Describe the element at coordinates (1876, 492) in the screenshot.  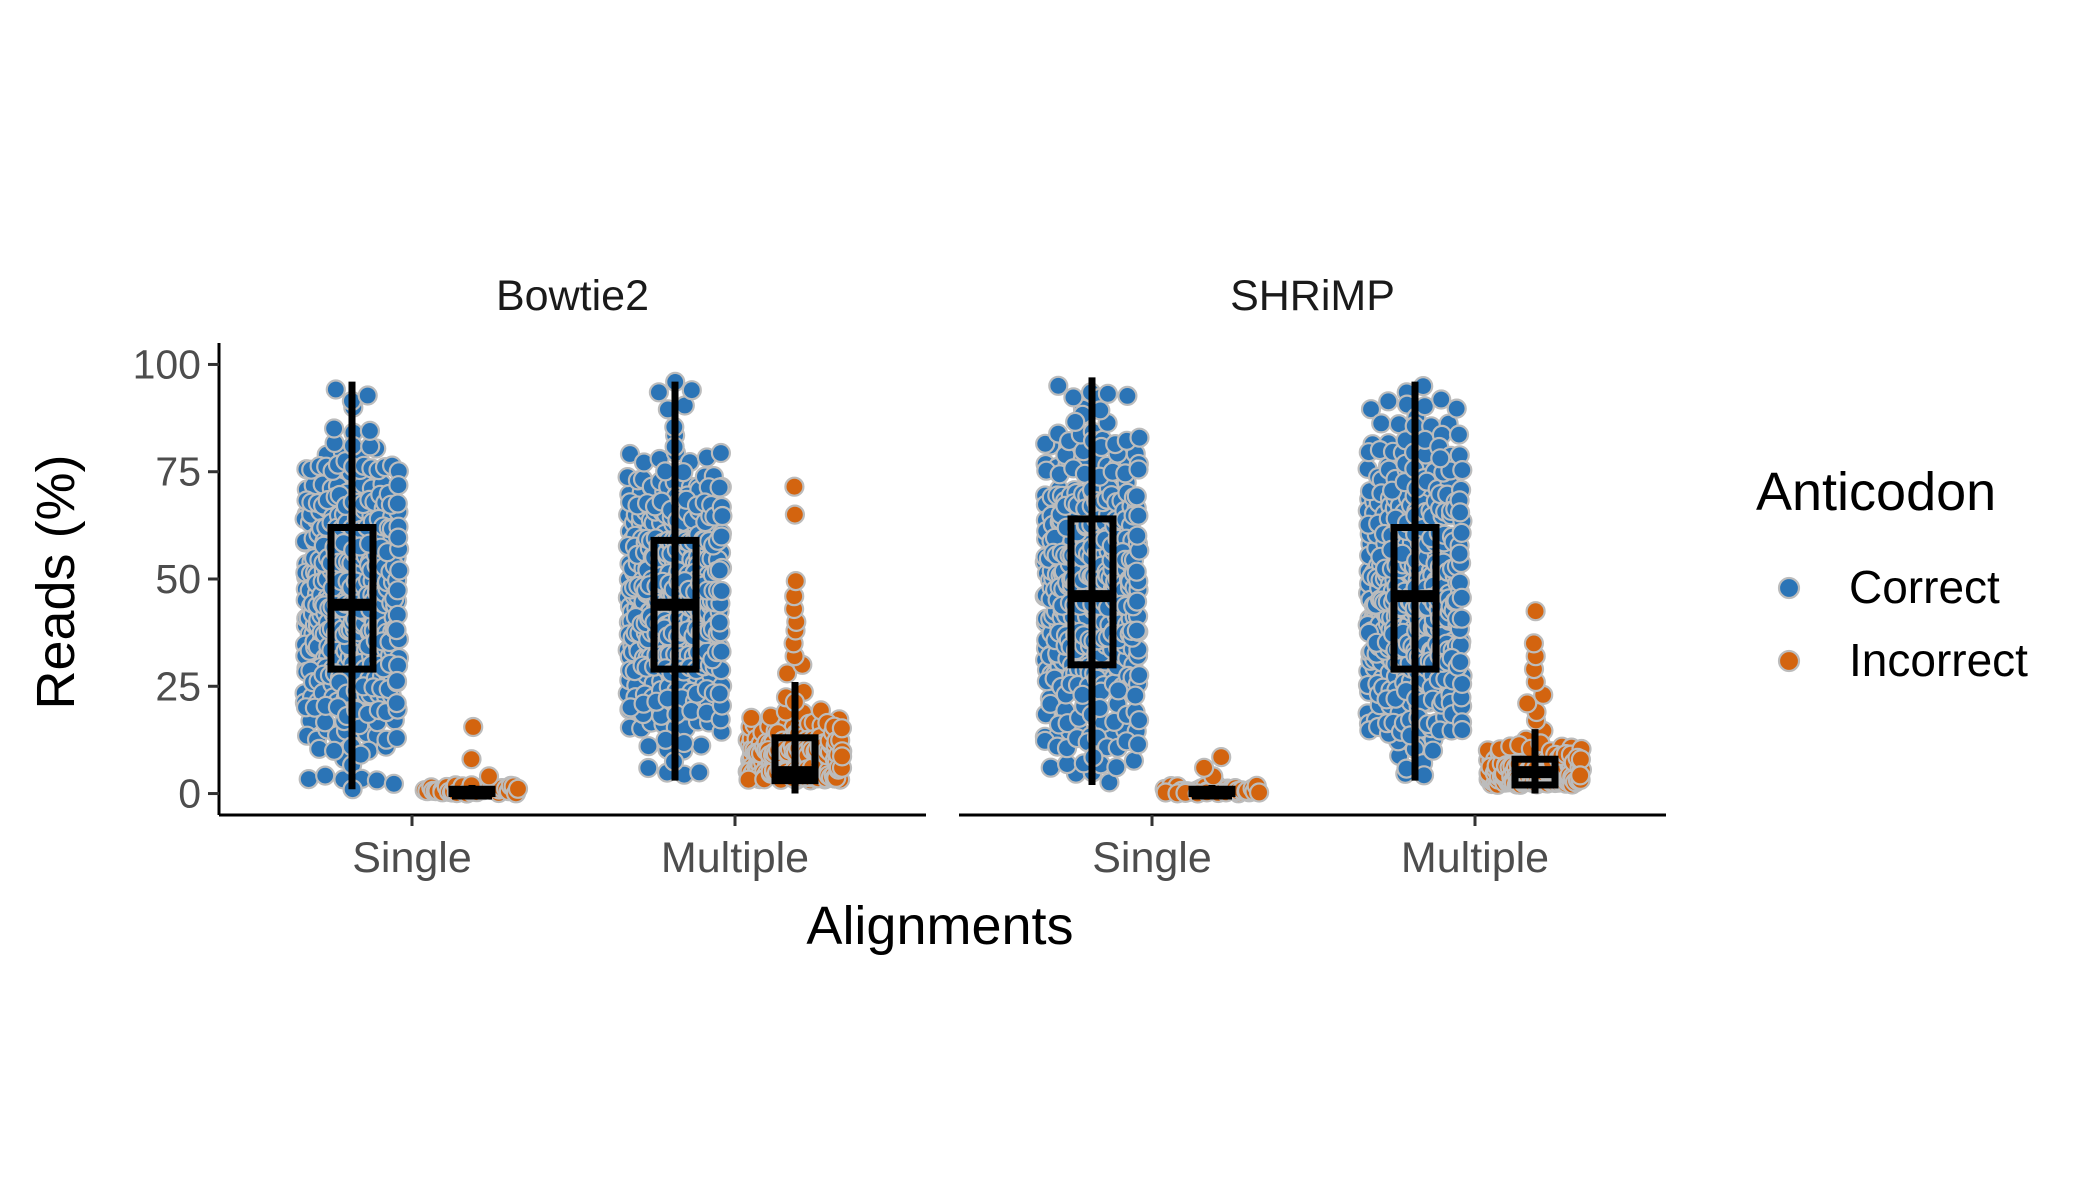
I see `legend-title: Anticodon` at that location.